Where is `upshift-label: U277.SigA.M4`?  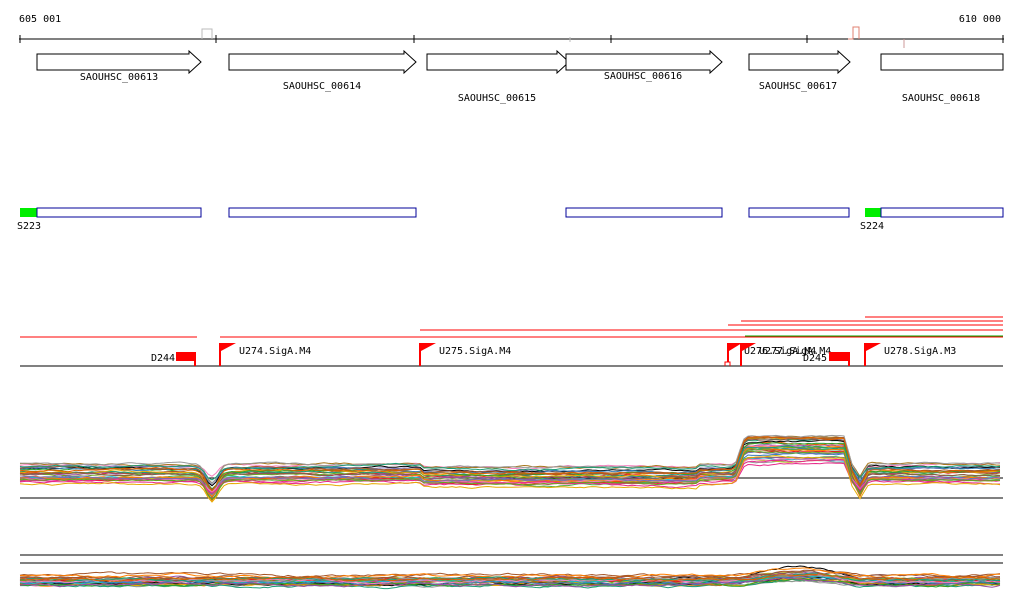 upshift-label: U277.SigA.M4 is located at coordinates (795, 351).